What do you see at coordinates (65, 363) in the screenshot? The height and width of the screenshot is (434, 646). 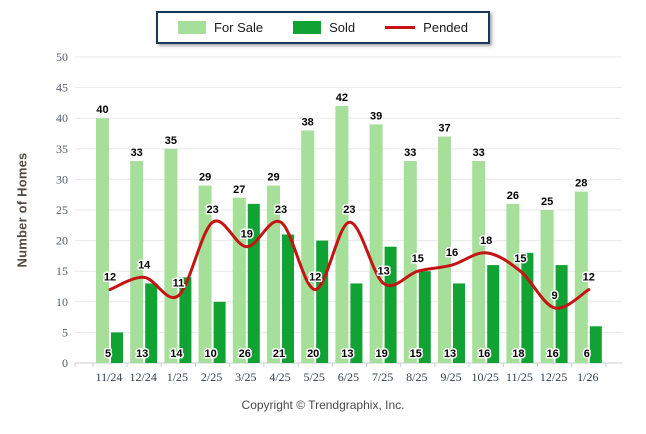 I see `svg-text: 0` at bounding box center [65, 363].